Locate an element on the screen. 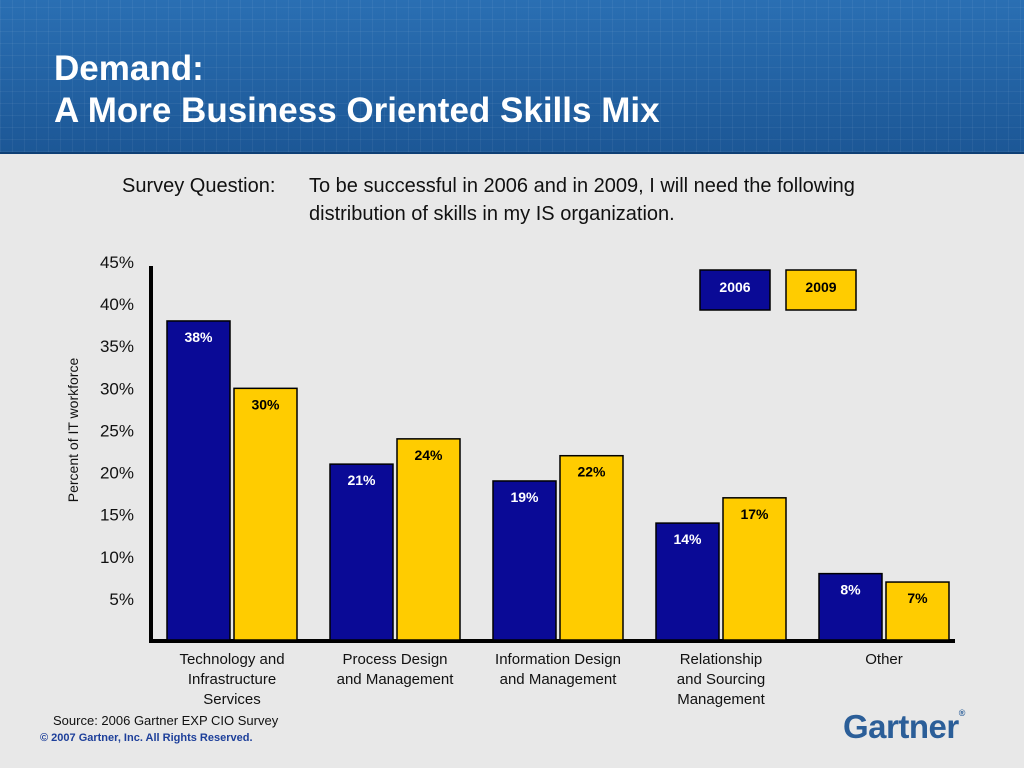 The image size is (1024, 768). y-tick-label: 25% is located at coordinates (117, 430).